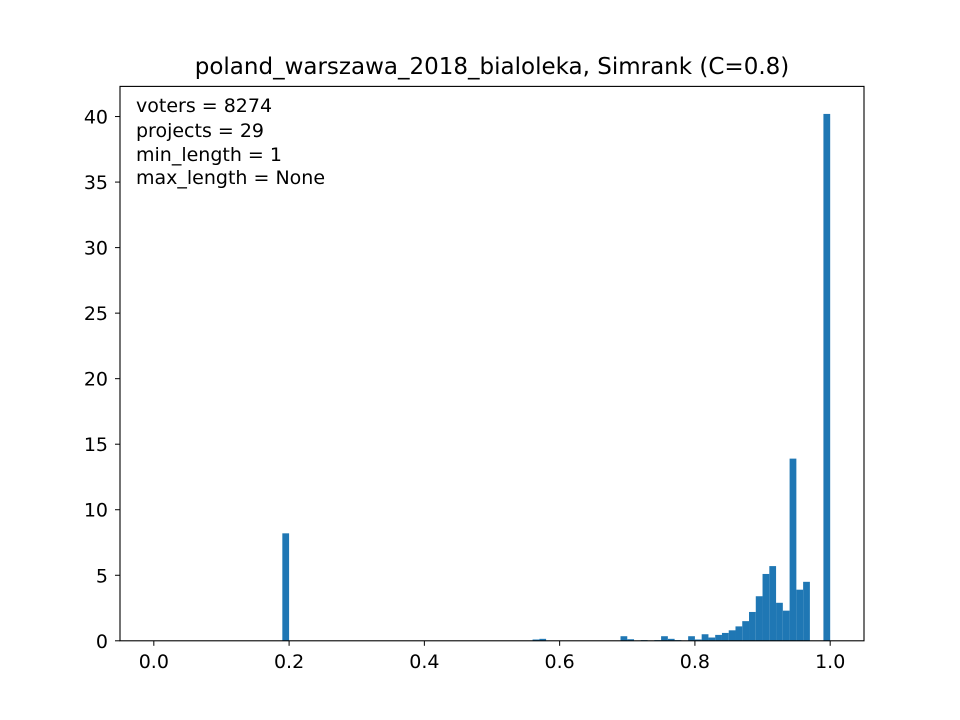  I want to click on x-tick-label: 0.6, so click(560, 662).